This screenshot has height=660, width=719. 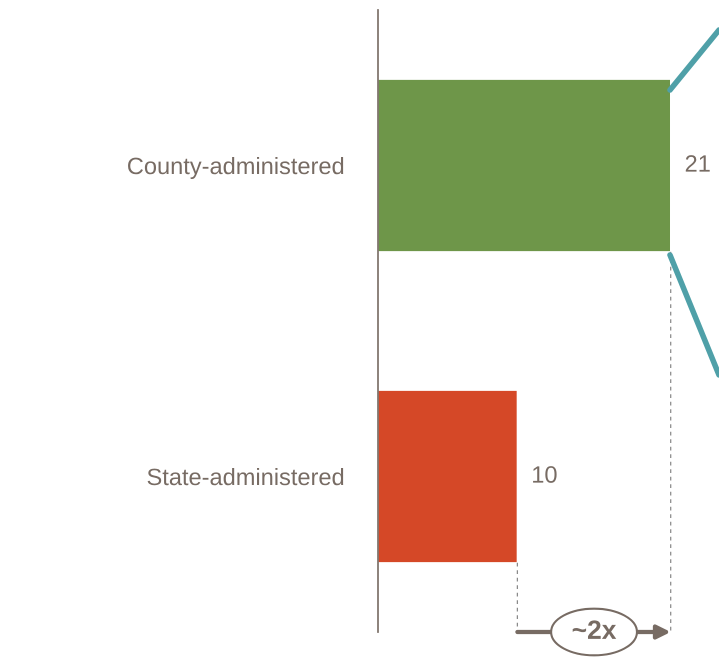 I want to click on data-label: 10, so click(x=545, y=474).